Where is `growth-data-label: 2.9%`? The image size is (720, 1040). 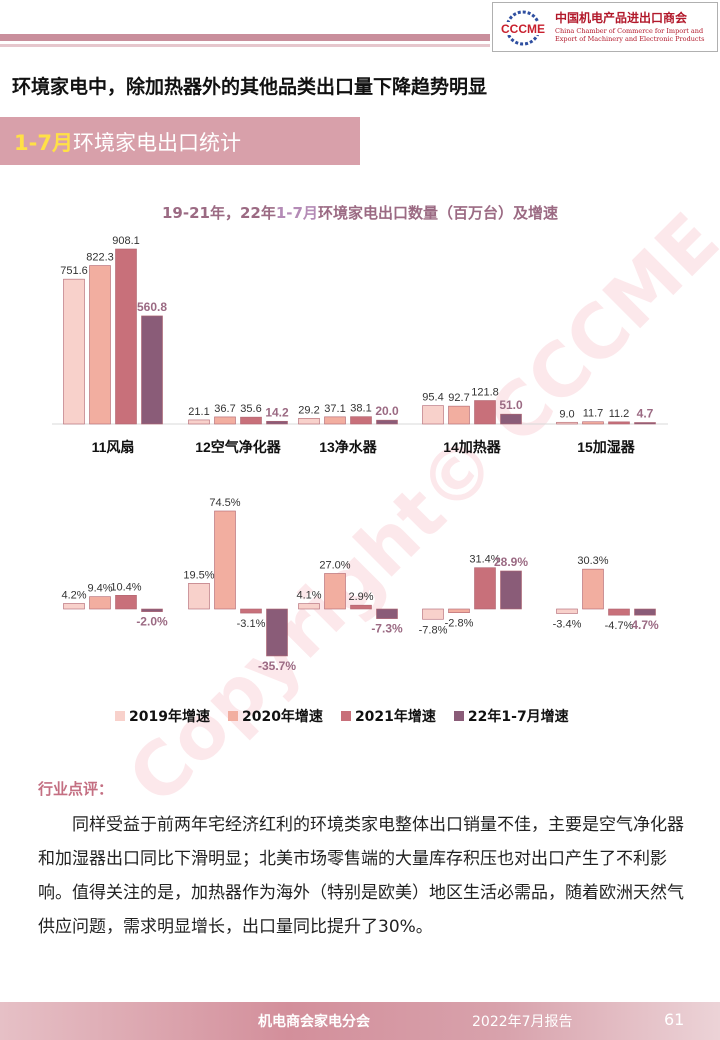 growth-data-label: 2.9% is located at coordinates (360, 597).